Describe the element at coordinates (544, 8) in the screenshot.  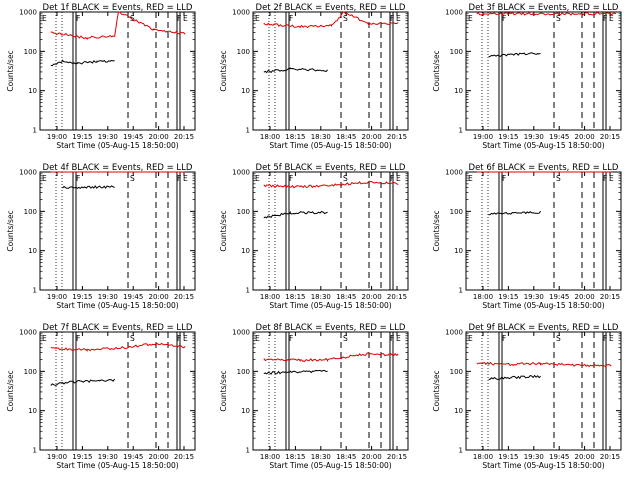
I see `chart-title: Det 3f BLACK = Events, RED = LLD` at that location.